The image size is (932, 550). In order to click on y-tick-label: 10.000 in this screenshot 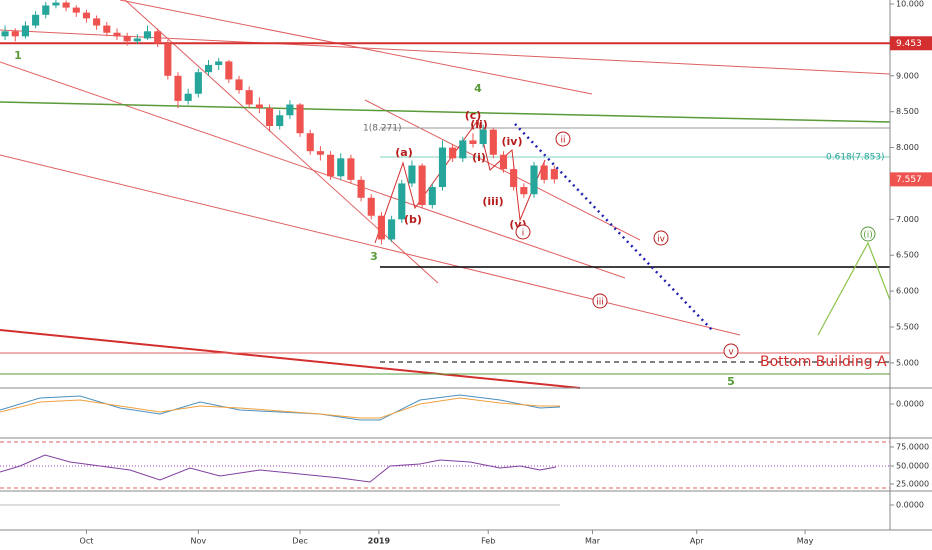, I will do `click(910, 4)`.